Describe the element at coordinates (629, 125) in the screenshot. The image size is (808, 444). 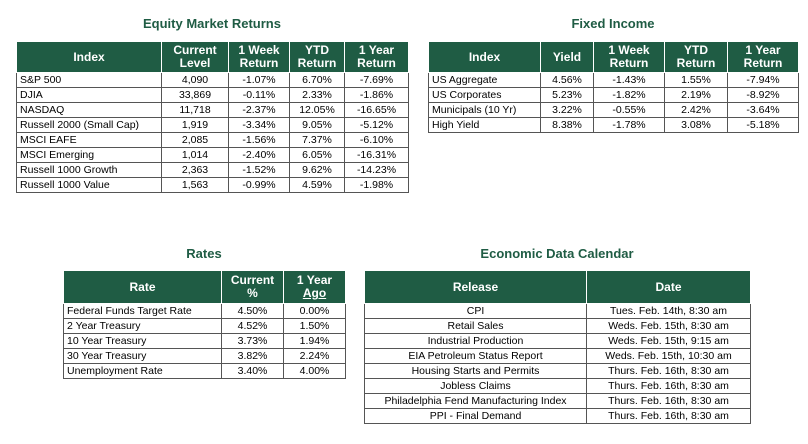
I see `week-return: -1.78%` at that location.